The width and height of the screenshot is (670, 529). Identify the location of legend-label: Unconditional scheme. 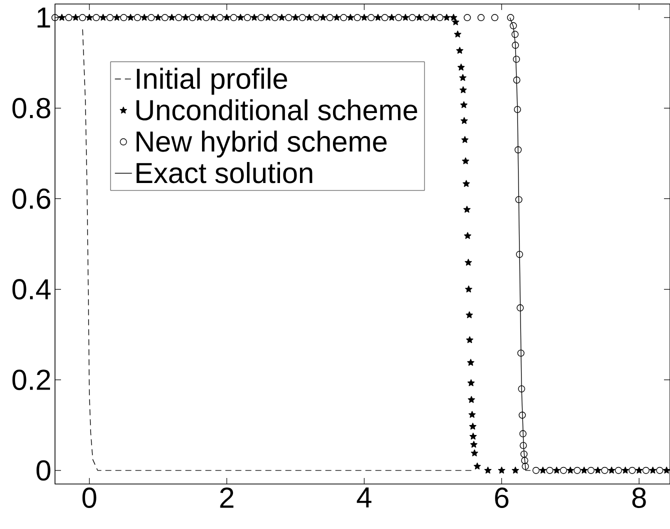
(277, 109).